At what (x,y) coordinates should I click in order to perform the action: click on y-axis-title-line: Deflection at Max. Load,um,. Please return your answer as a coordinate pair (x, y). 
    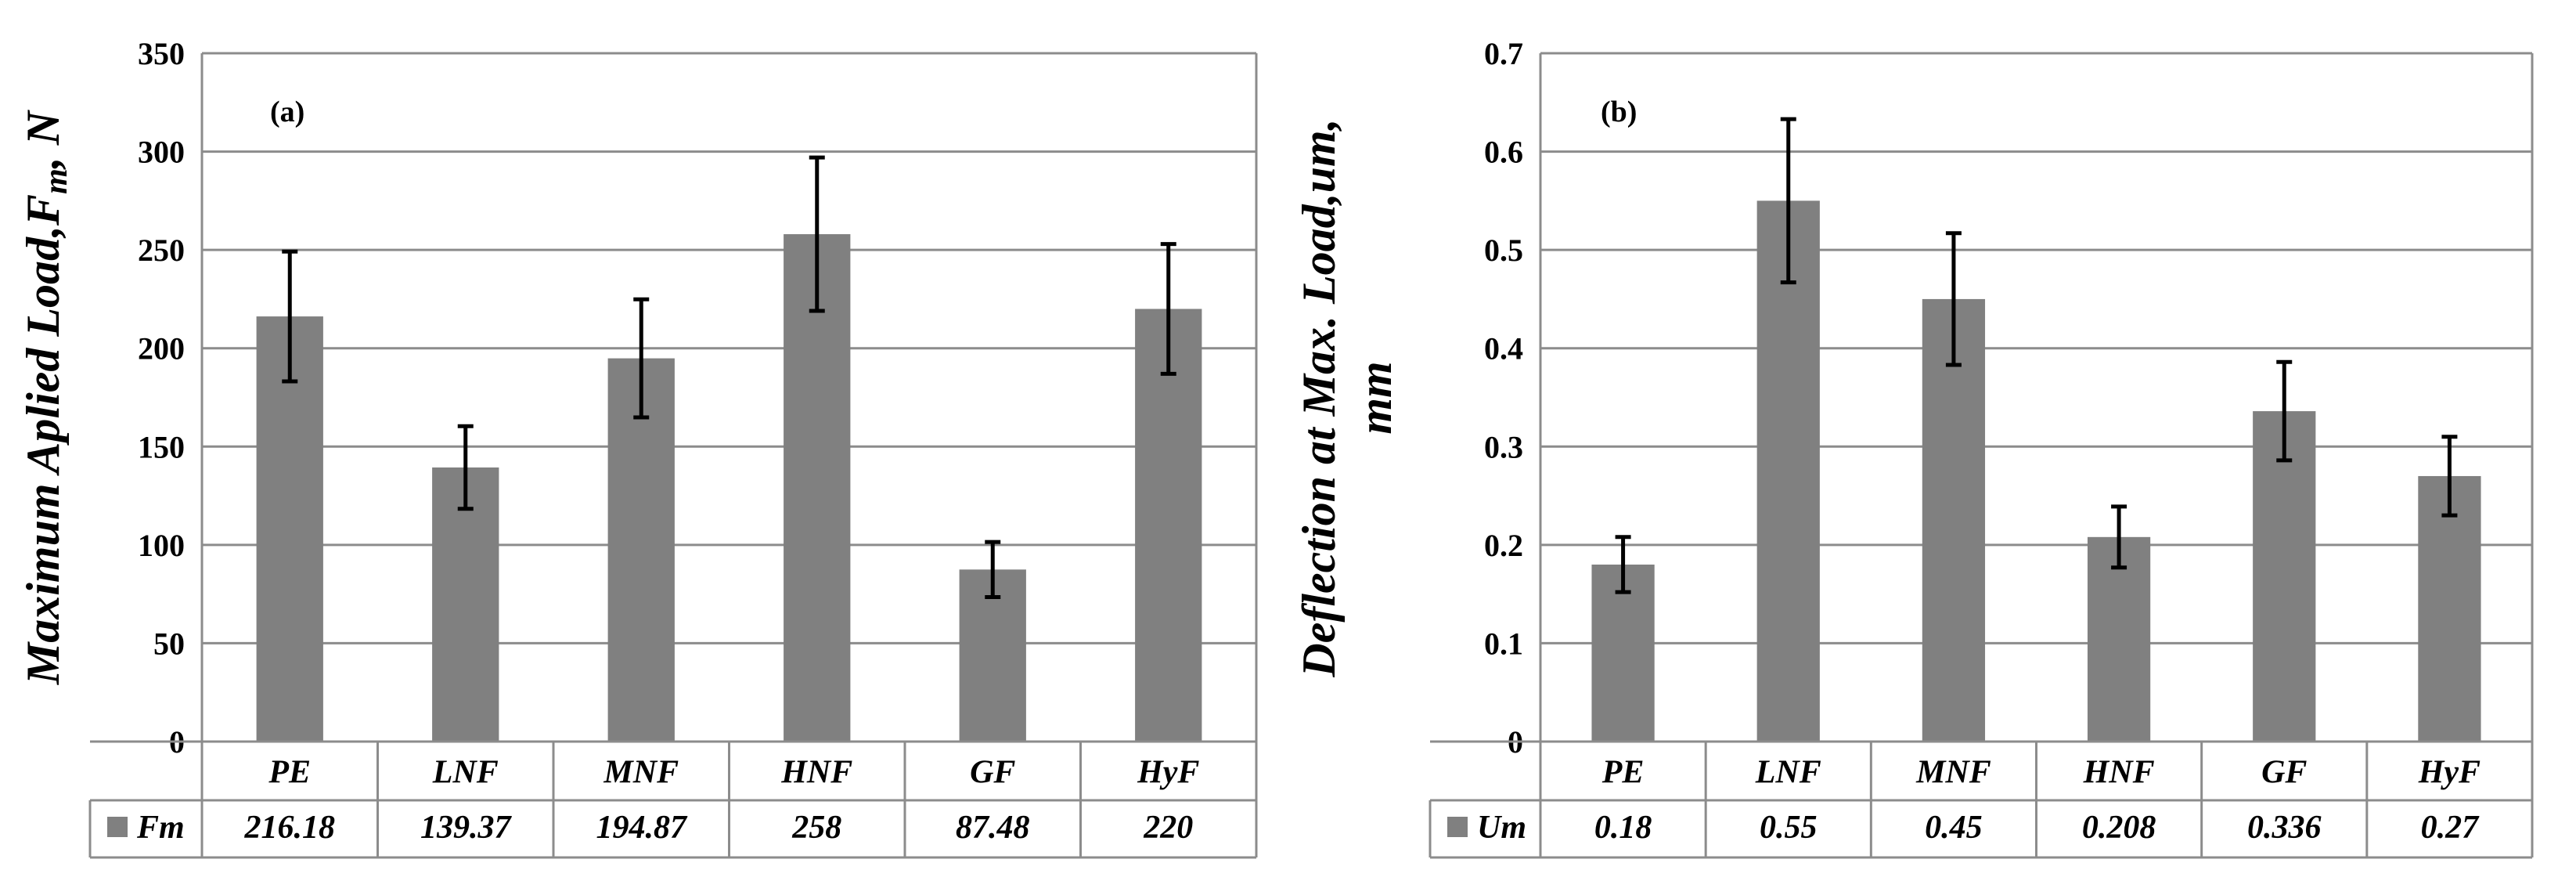
    Looking at the image, I should click on (1319, 397).